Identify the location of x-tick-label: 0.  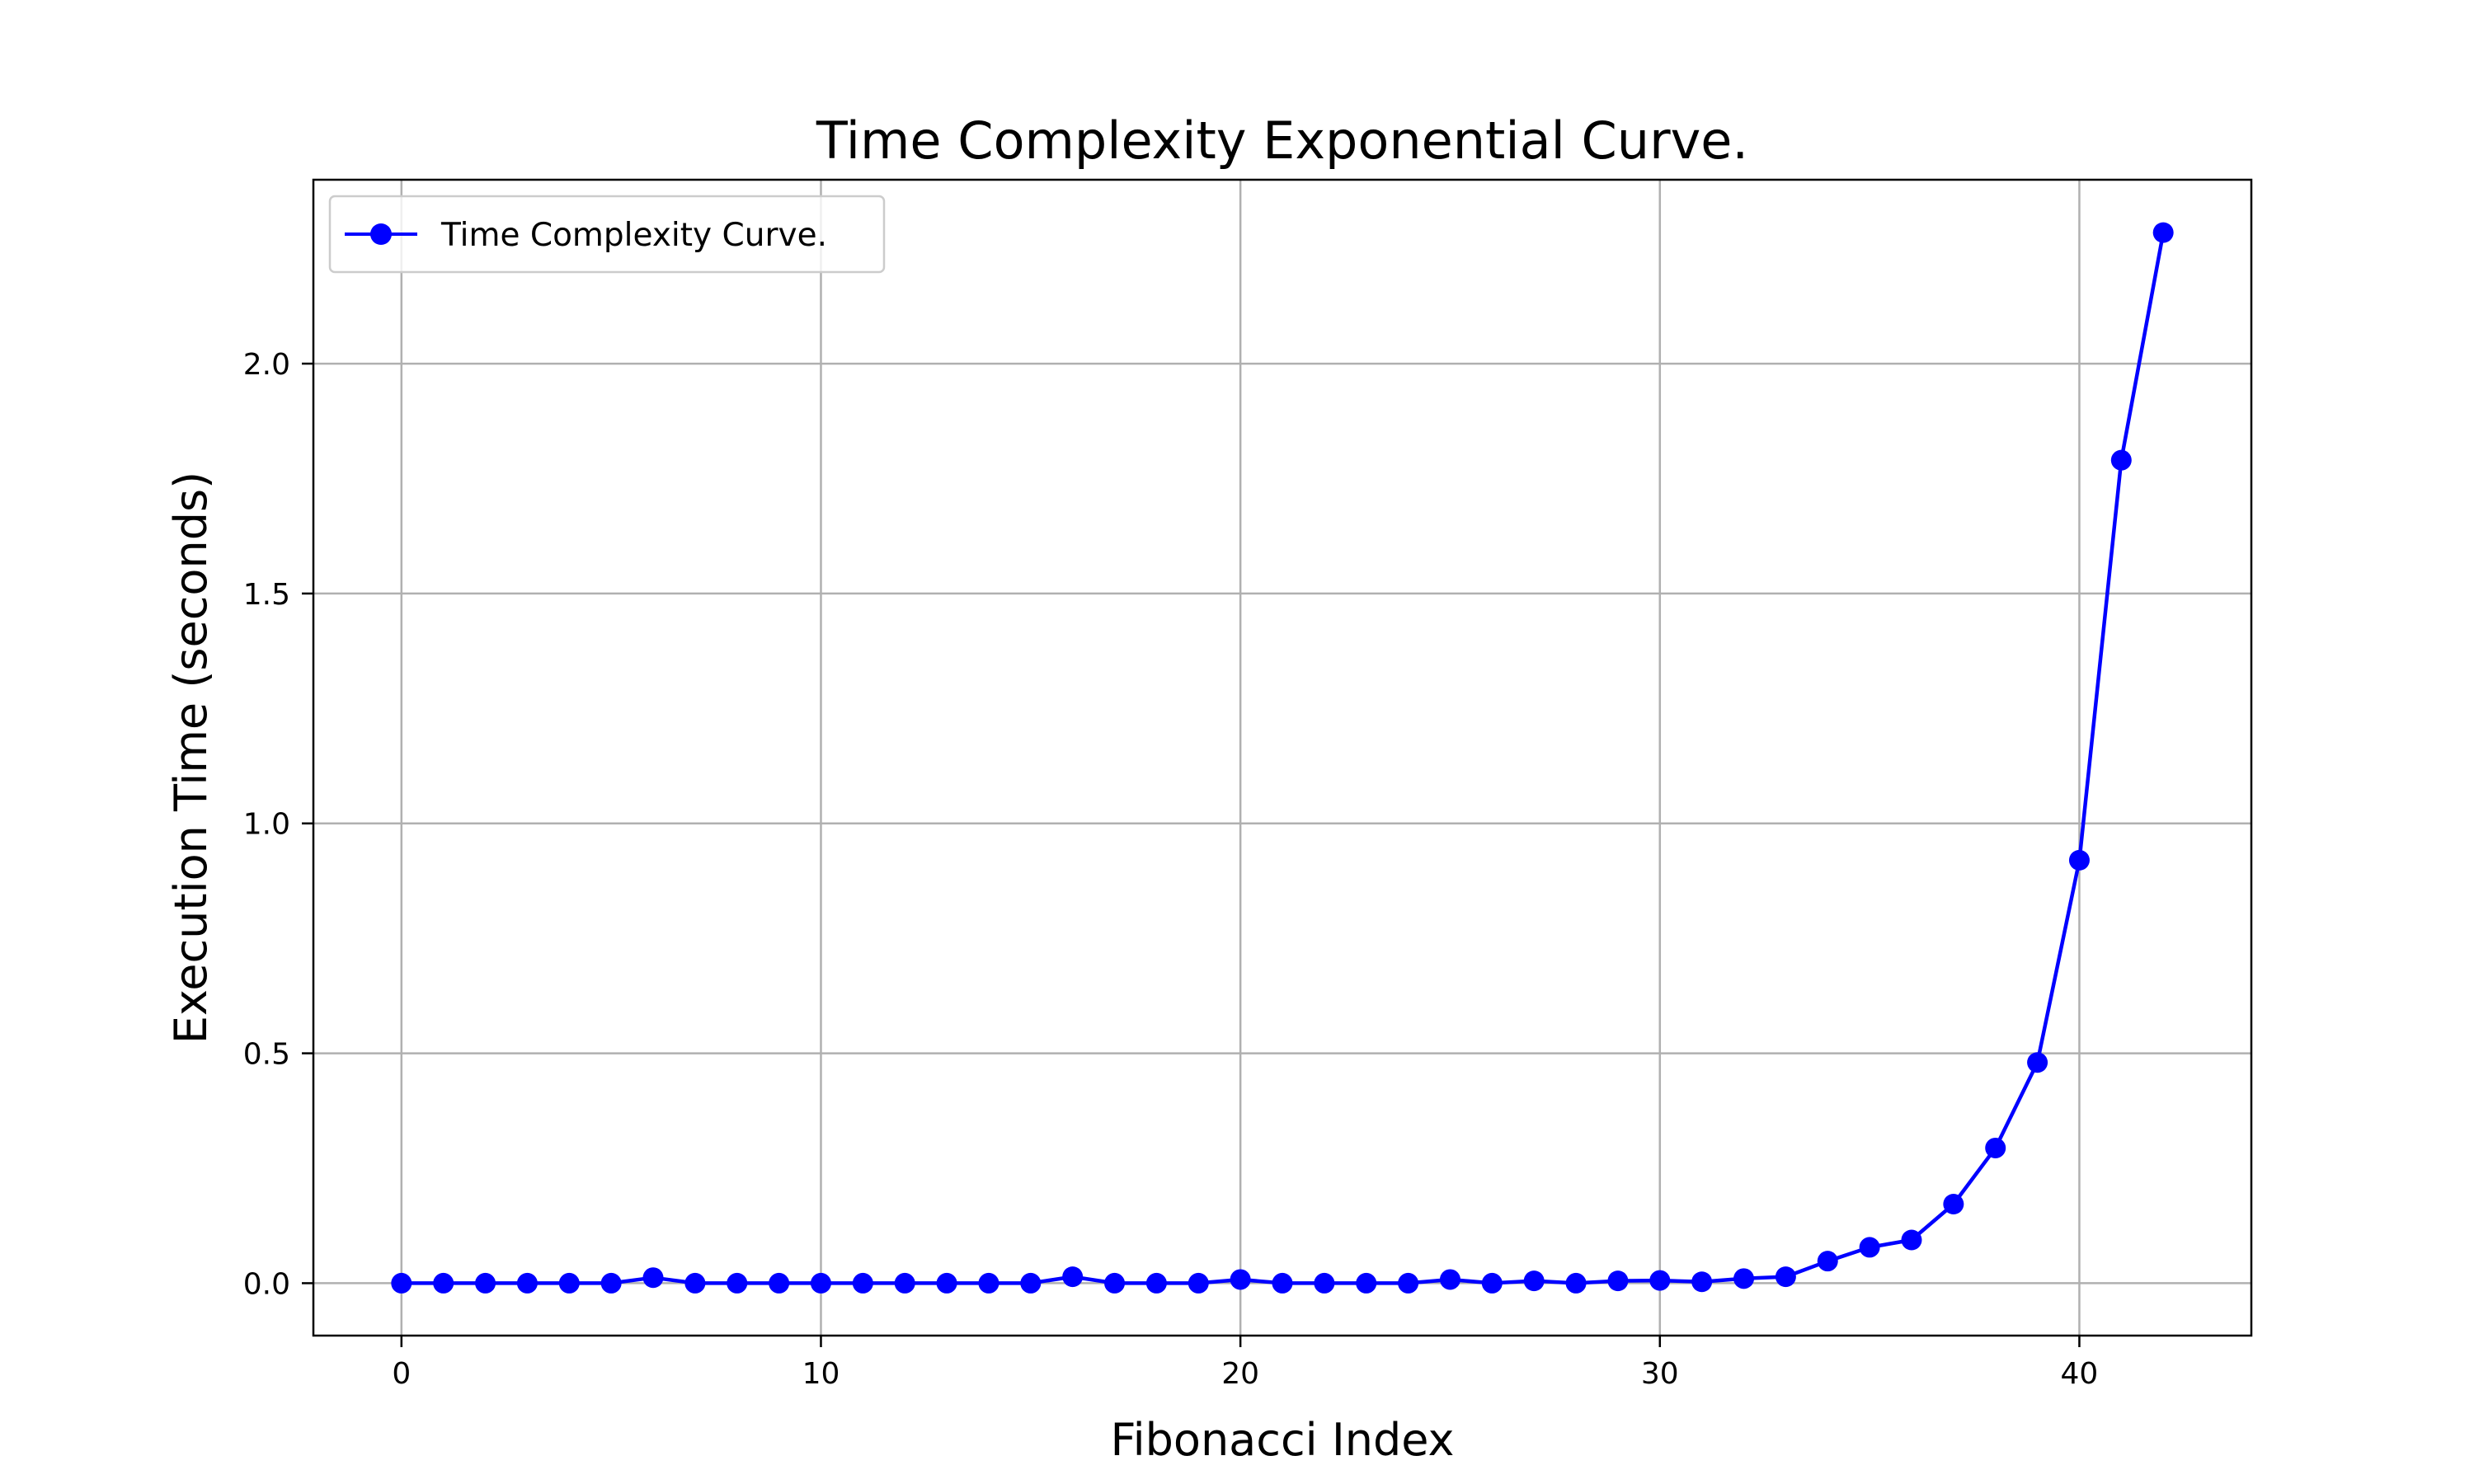
(401, 1374).